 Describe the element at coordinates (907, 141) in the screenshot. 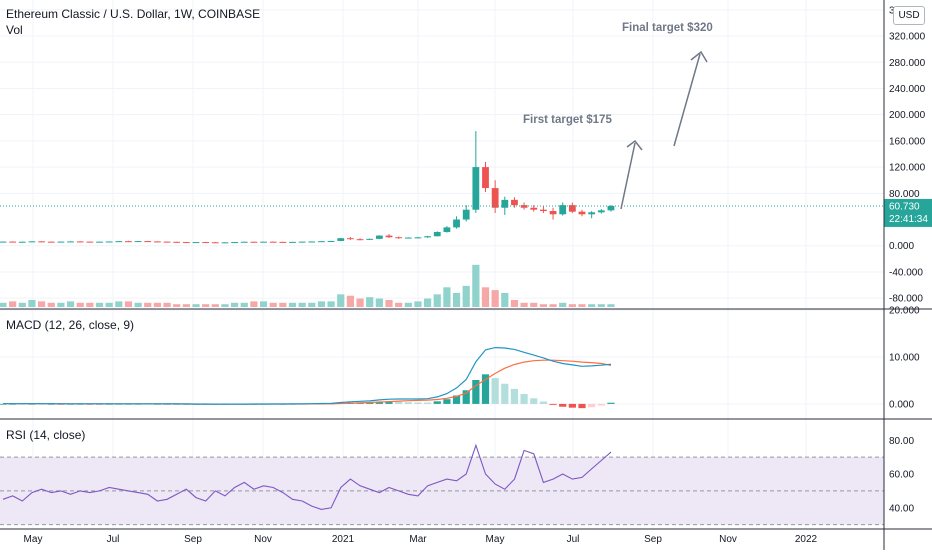

I see `price-tick-label: 160.000` at that location.